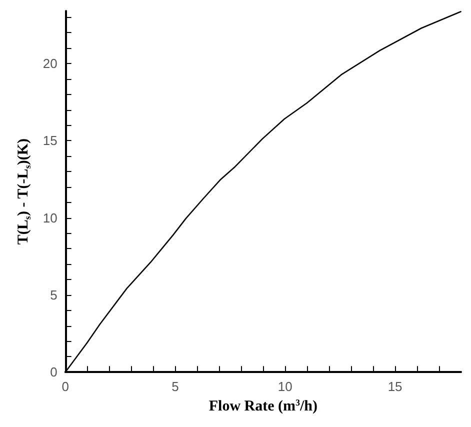 Image resolution: width=471 pixels, height=427 pixels. What do you see at coordinates (50, 140) in the screenshot?
I see `y-tick-label: 15` at bounding box center [50, 140].